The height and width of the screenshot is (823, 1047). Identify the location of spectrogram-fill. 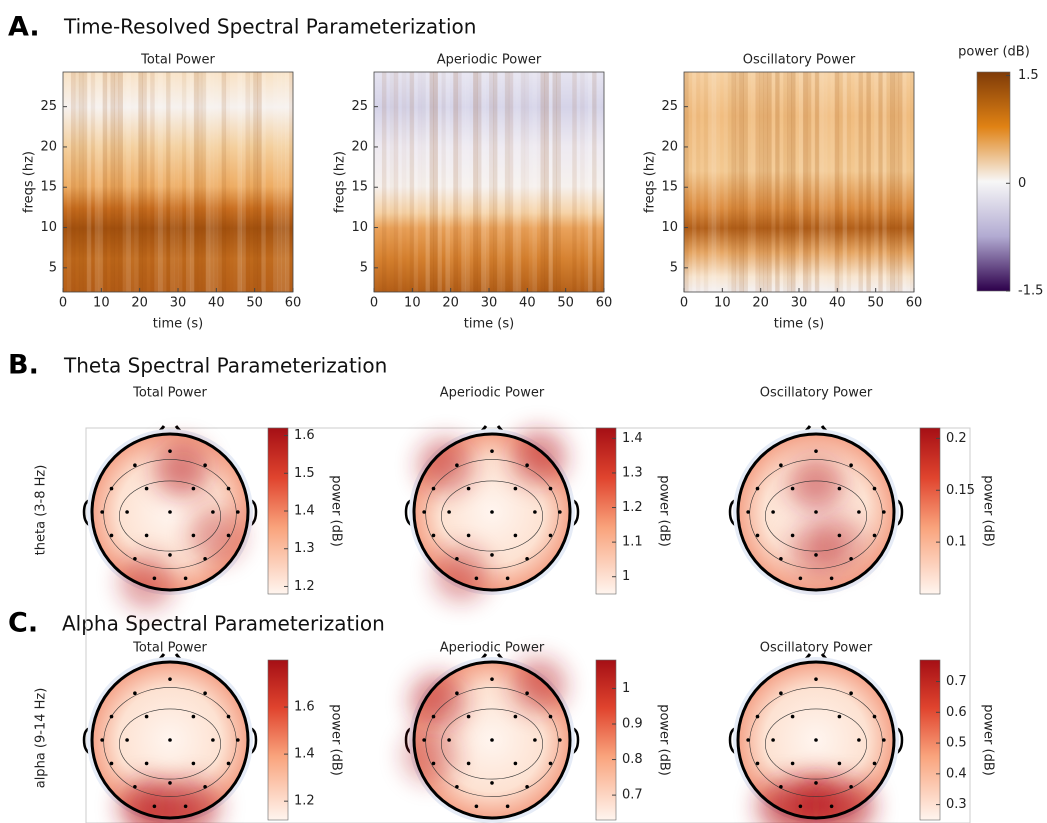
(489, 182).